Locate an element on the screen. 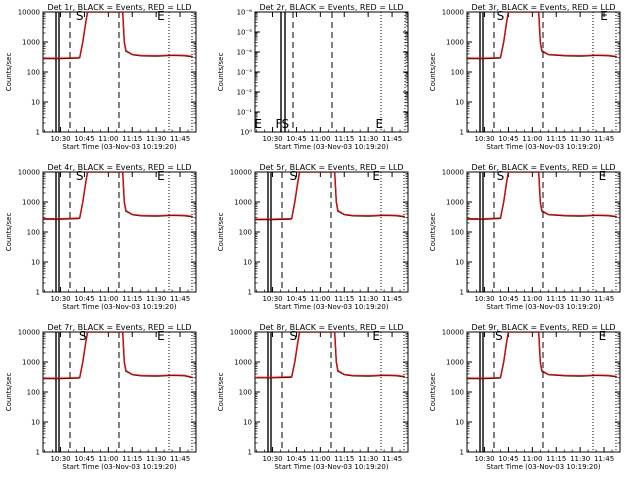 This screenshot has width=640, height=484. y-tick-label: 10⁻⁵ is located at coordinates (245, 33).